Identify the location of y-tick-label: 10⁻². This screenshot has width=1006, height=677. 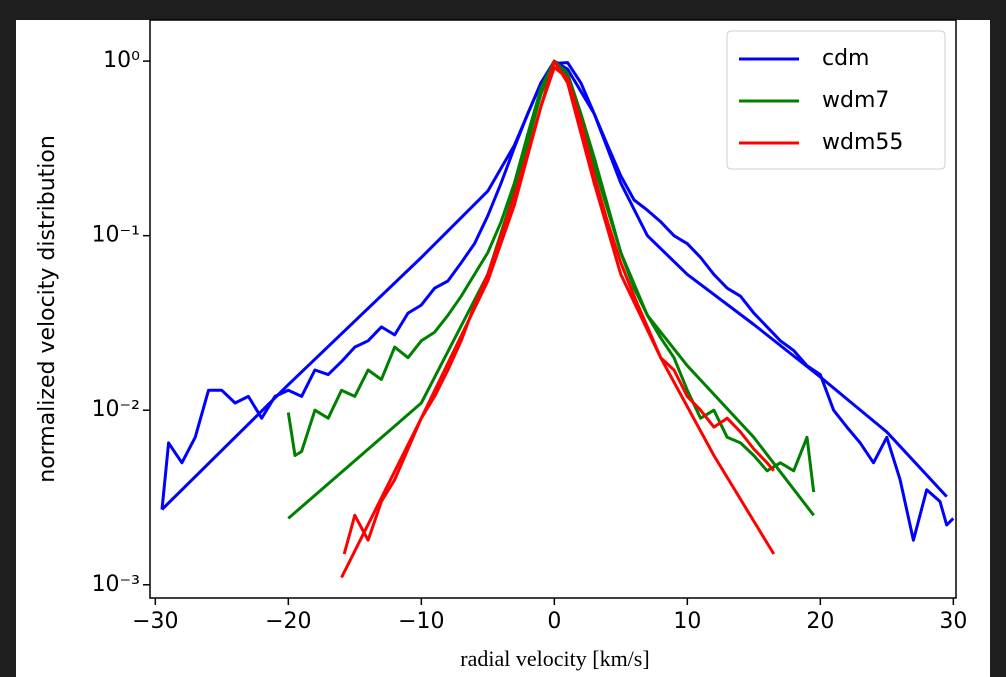
(116, 409).